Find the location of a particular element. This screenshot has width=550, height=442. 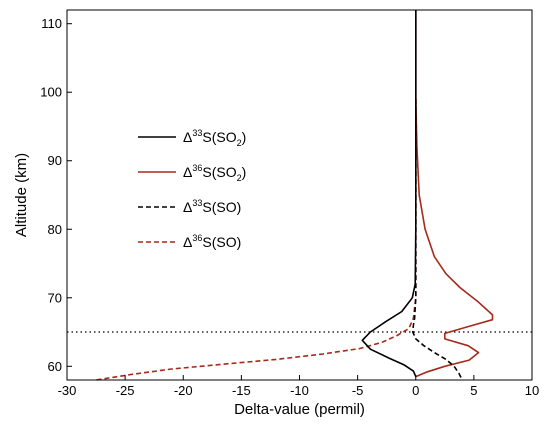

y-tick-label: 80 is located at coordinates (55, 229).